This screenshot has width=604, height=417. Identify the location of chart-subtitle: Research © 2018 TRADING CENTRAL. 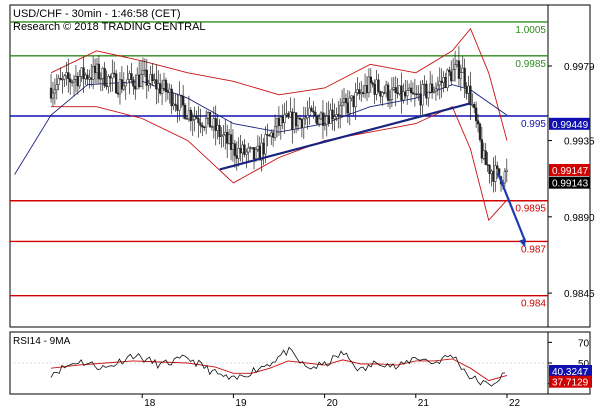
(109, 27).